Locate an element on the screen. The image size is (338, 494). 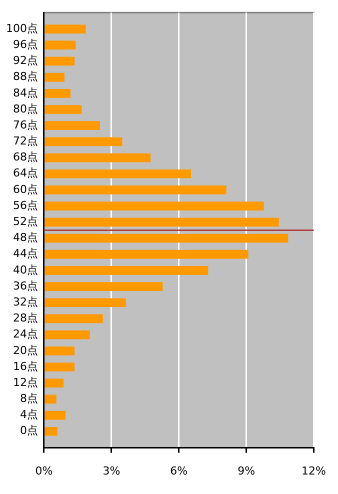
y-tick-label: 48点 is located at coordinates (25, 237).